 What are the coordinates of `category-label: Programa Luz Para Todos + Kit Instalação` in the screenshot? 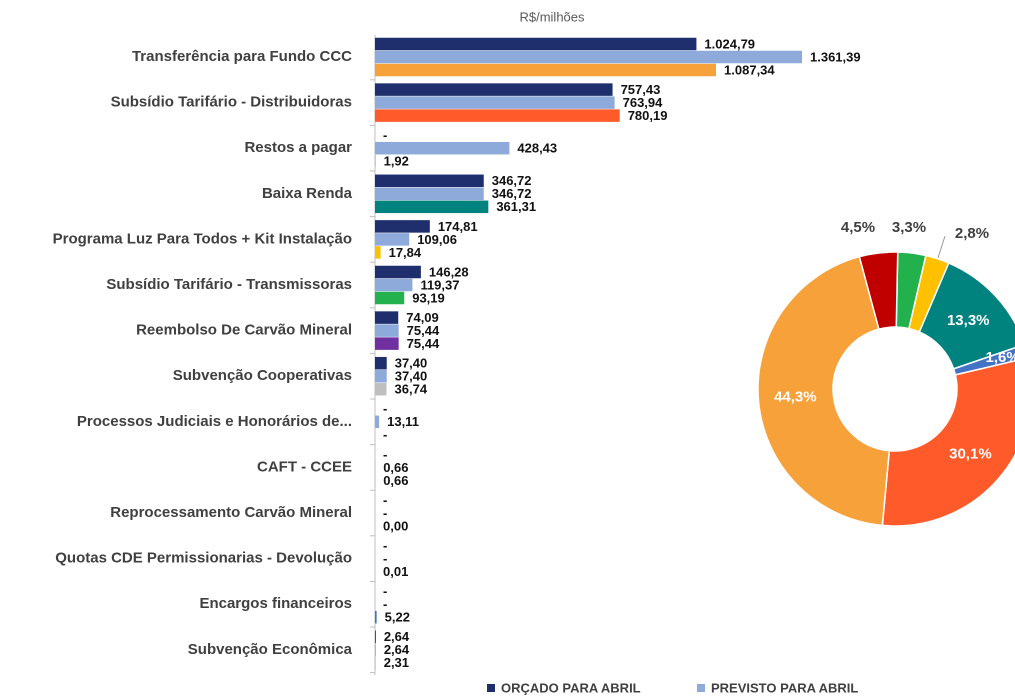 It's located at (202, 238).